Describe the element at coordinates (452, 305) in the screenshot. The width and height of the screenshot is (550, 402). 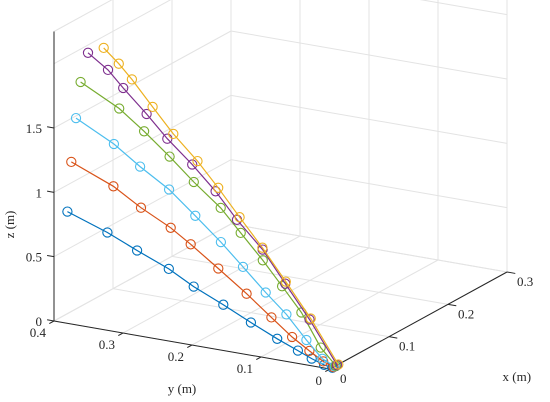
I see `x-tick-mark` at that location.